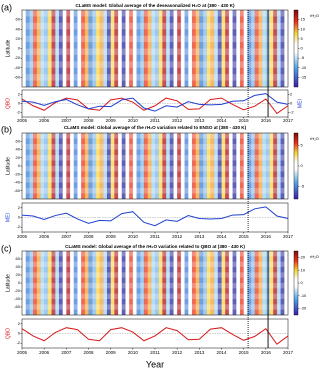 The width and height of the screenshot is (320, 374). I want to click on x-tick-label: 2008, so click(88, 236).